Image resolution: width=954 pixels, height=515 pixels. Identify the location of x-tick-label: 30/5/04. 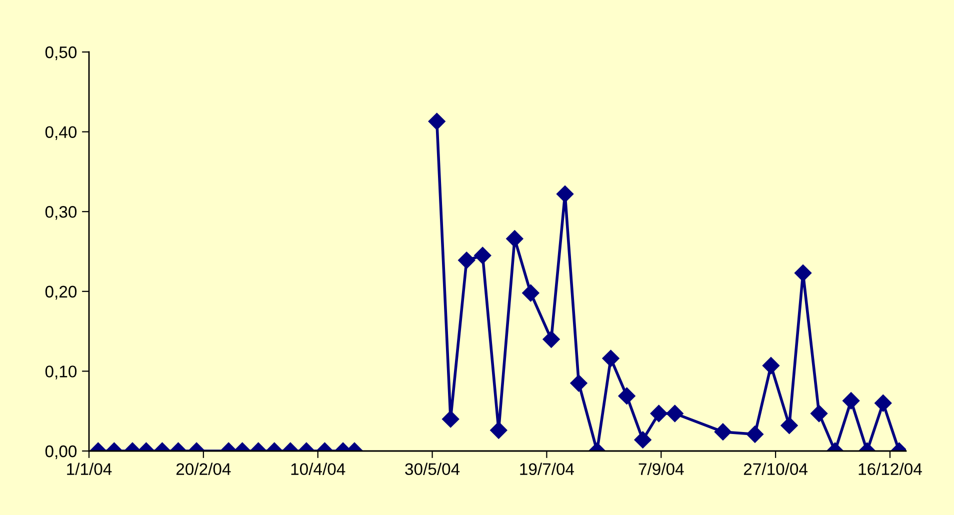
(432, 469).